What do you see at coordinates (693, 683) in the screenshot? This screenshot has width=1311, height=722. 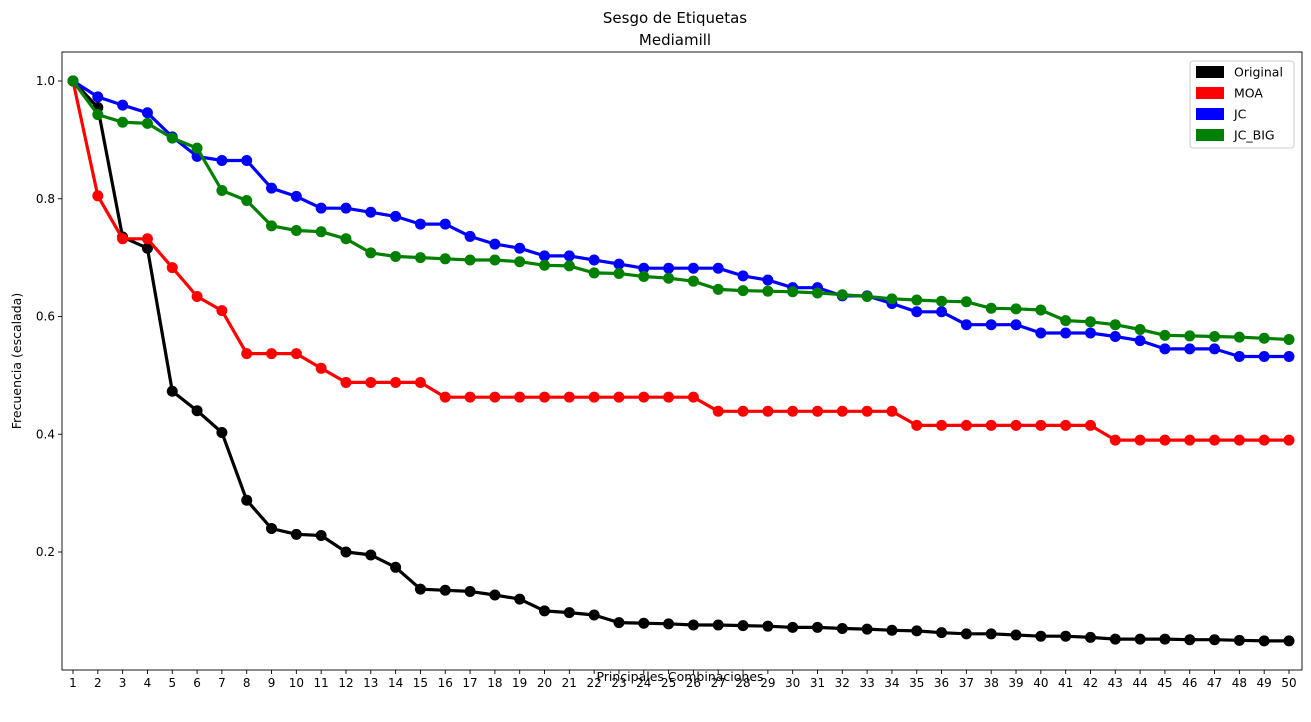 I see `x-tick-label: 26` at bounding box center [693, 683].